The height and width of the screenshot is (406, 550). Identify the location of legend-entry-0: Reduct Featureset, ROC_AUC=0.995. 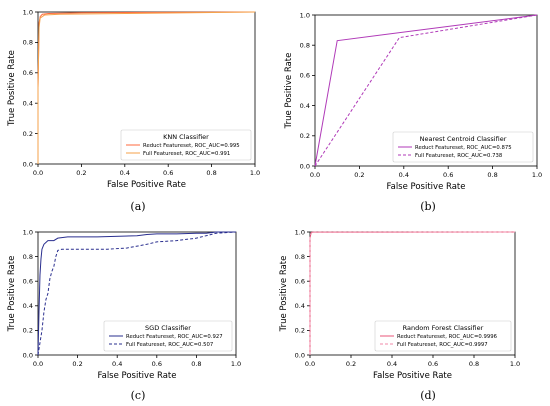
(191, 146).